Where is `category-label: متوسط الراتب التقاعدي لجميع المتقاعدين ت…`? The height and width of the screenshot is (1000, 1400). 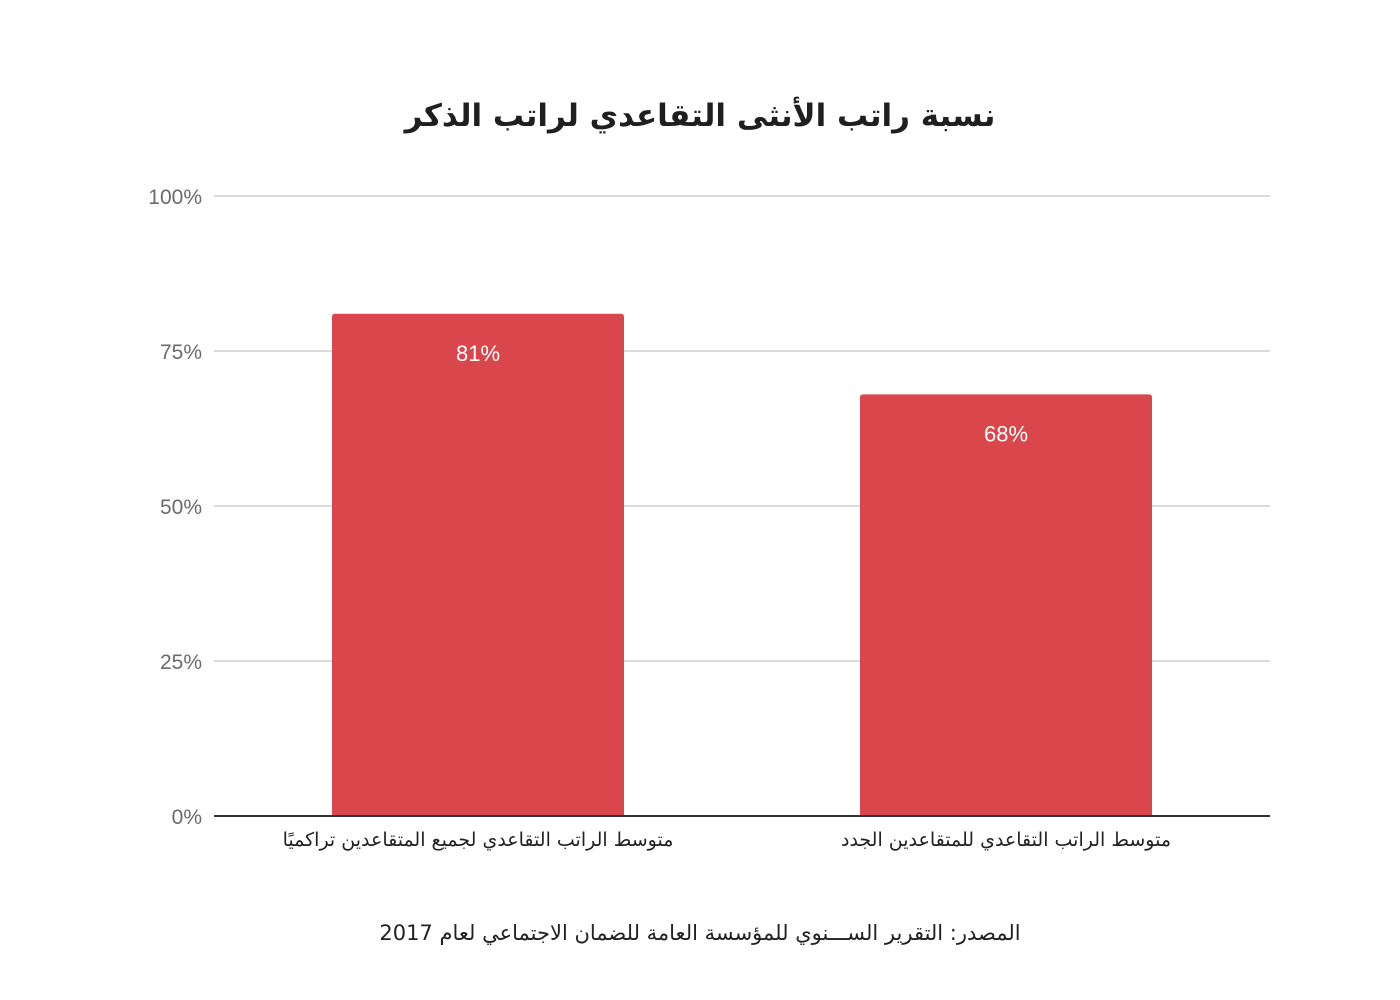 category-label: متوسط الراتب التقاعدي لجميع المتقاعدين ت… is located at coordinates (478, 840).